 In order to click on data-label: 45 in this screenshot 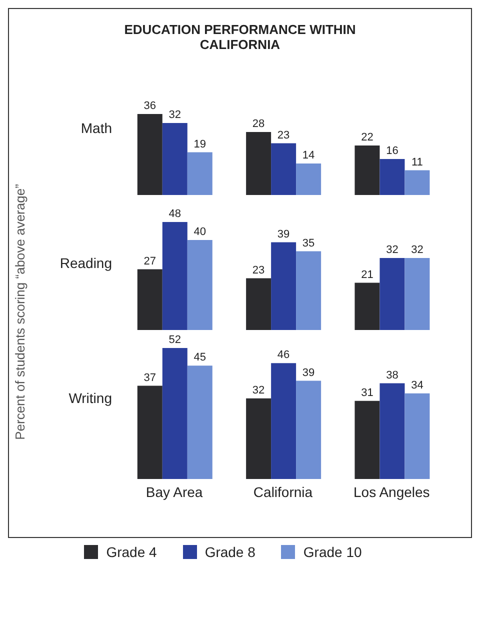, I will do `click(200, 358)`.